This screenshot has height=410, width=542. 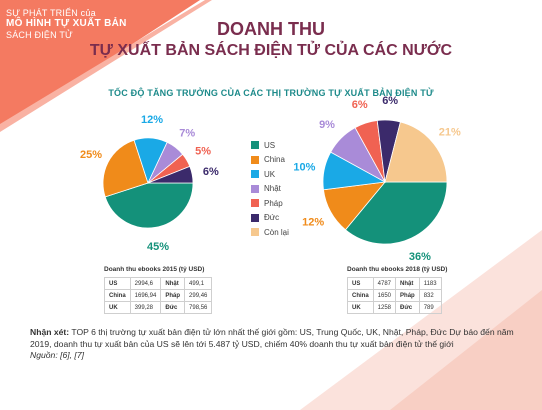 I want to click on table-row: UK 1258 Đức 789, so click(x=394, y=307).